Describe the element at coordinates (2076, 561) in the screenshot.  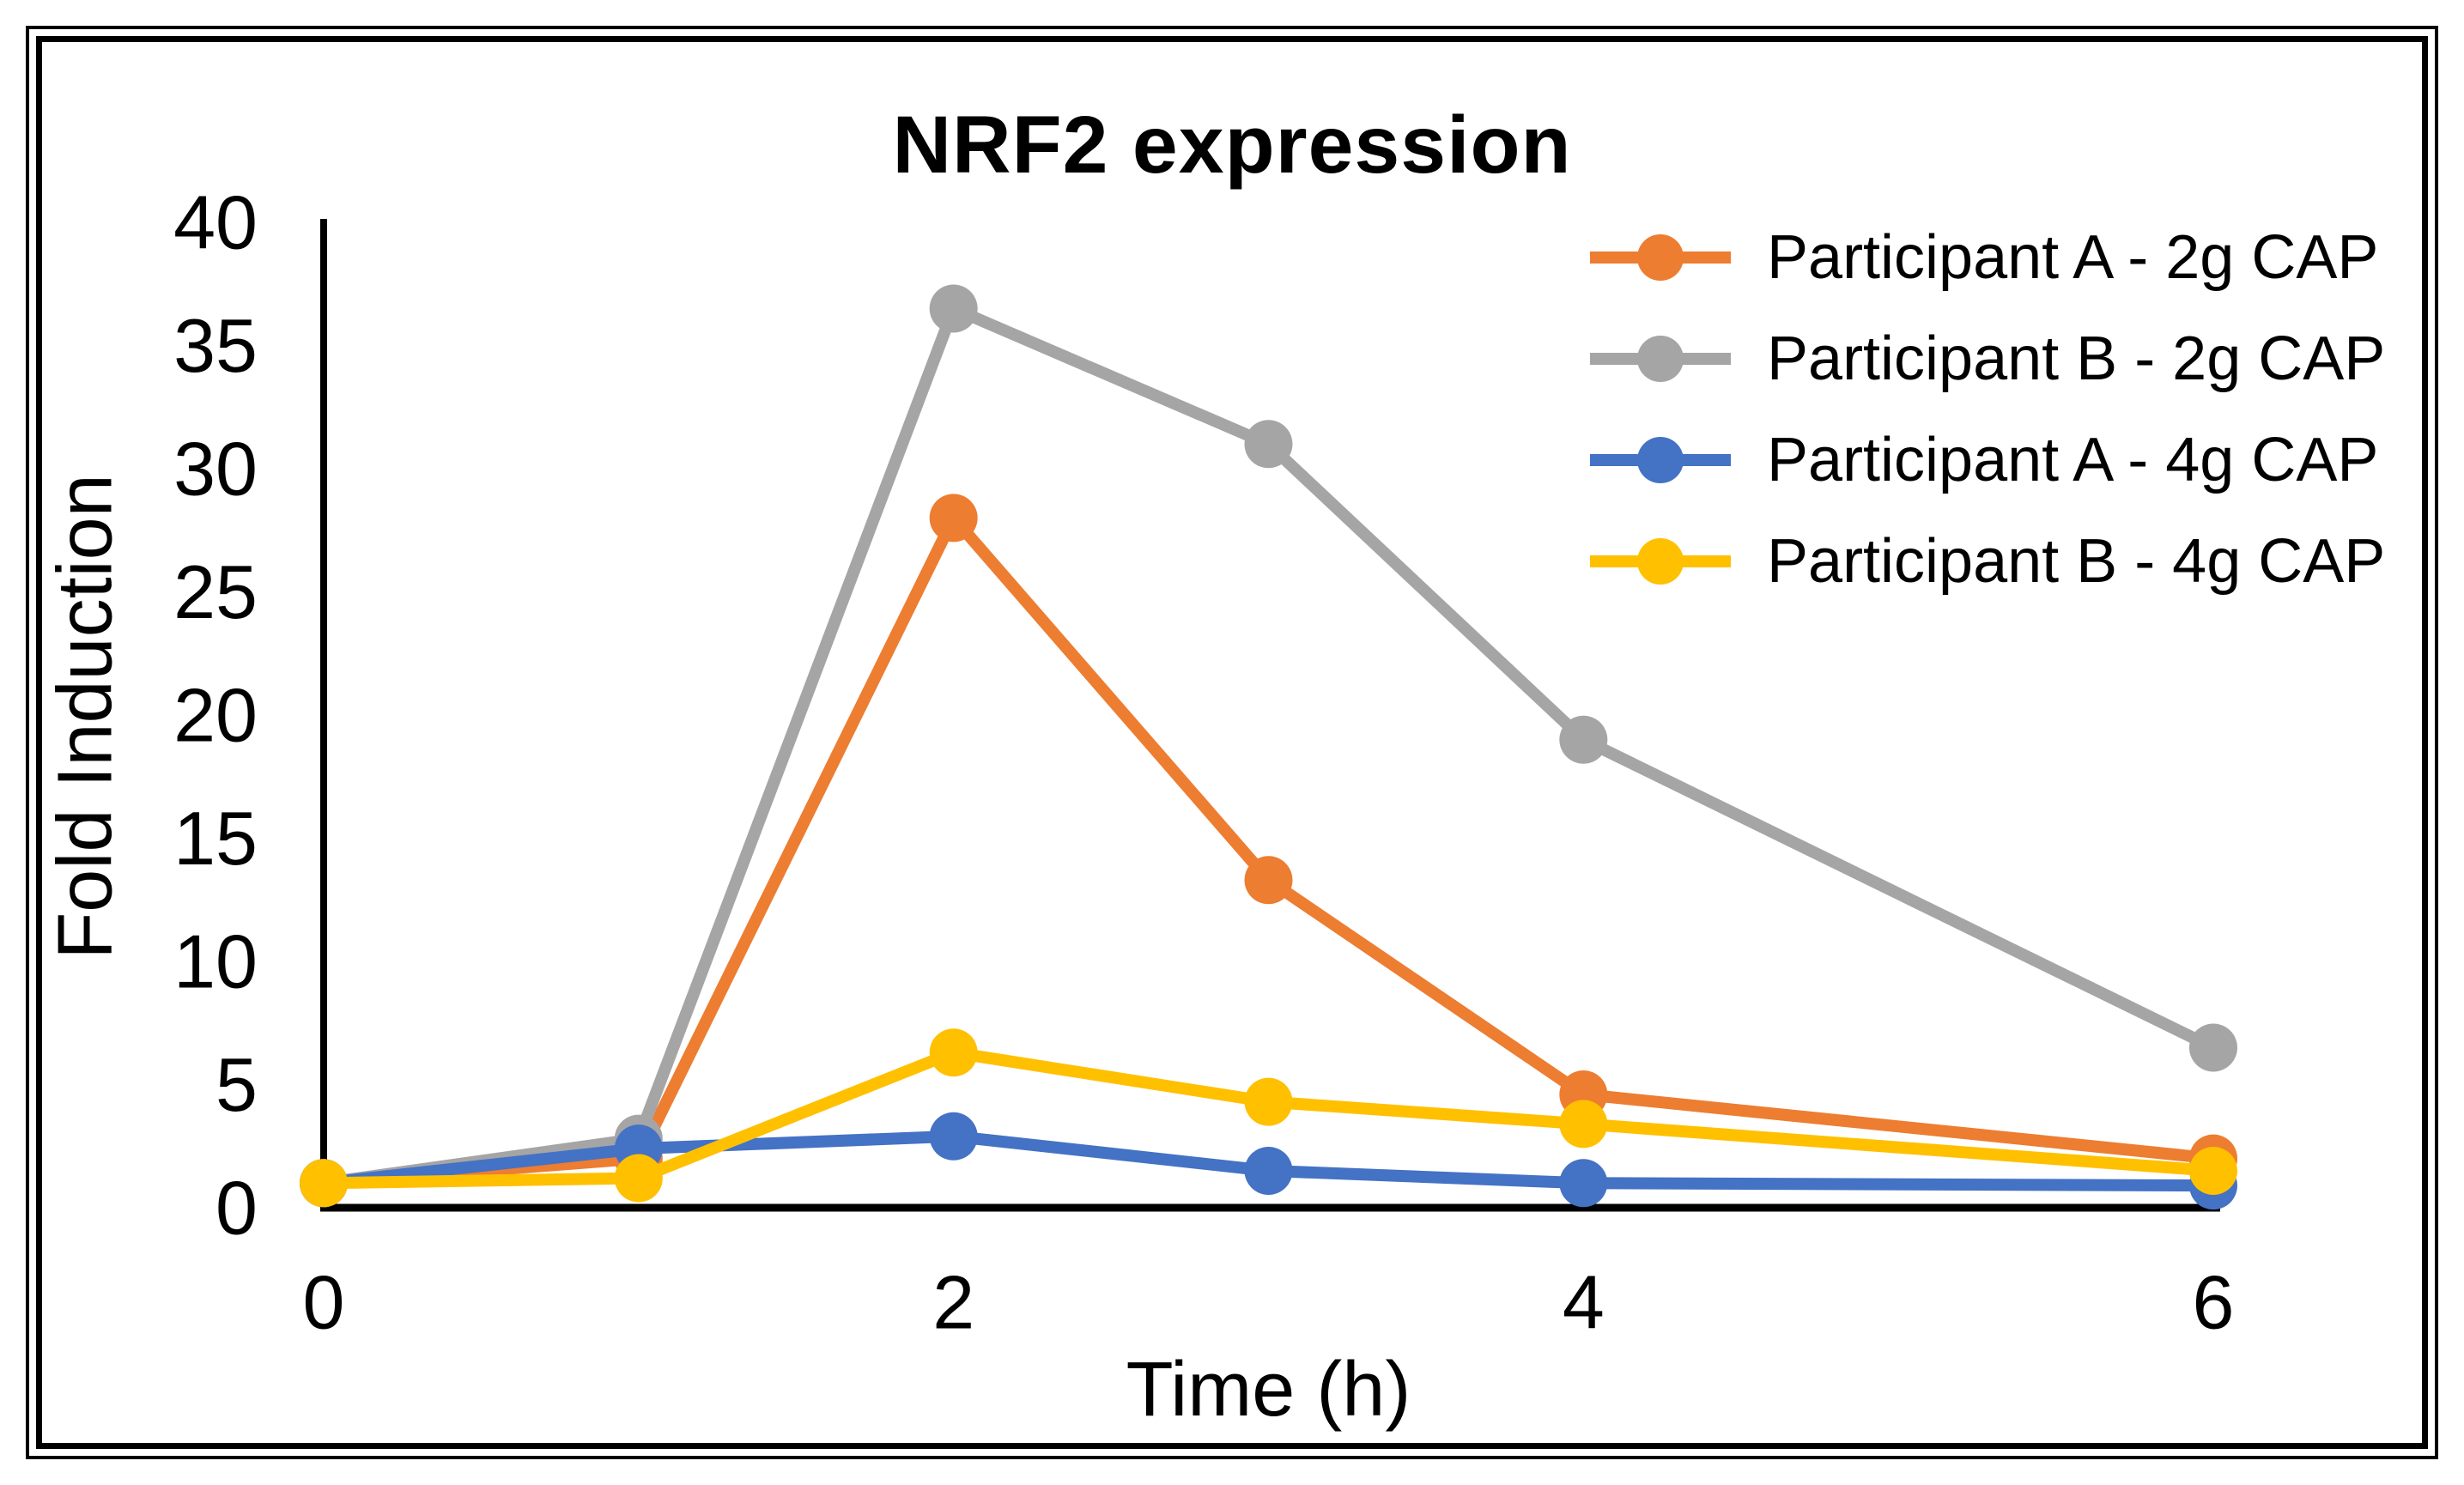
I see `legend-label: Participant B - 4g CAP` at that location.